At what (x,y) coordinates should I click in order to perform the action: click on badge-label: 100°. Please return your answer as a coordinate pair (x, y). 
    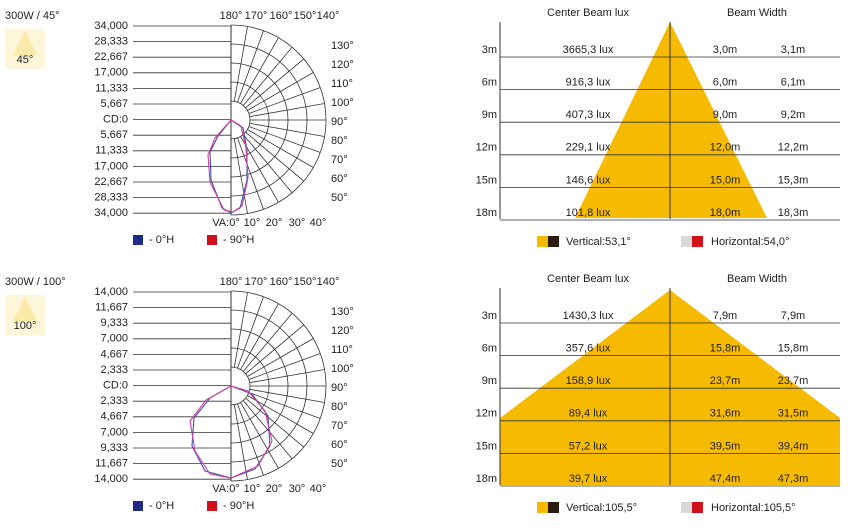
    Looking at the image, I should click on (25, 326).